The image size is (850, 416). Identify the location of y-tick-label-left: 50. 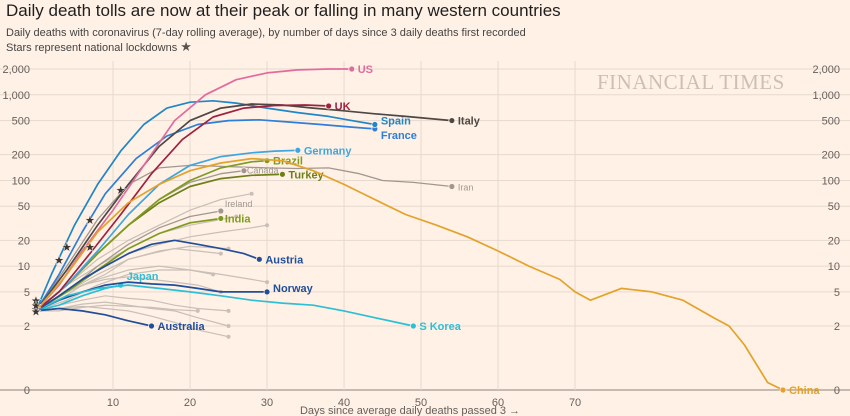
(24, 207).